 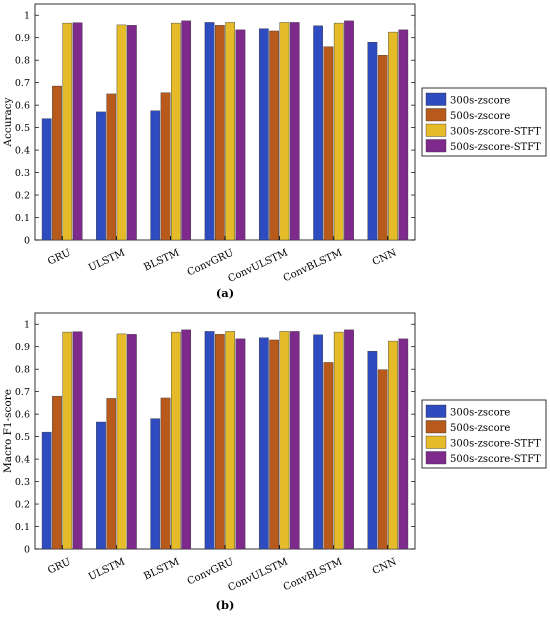 What do you see at coordinates (294, 440) in the screenshot?
I see `bar-500s-zscore-STFT-ConvULSTM` at bounding box center [294, 440].